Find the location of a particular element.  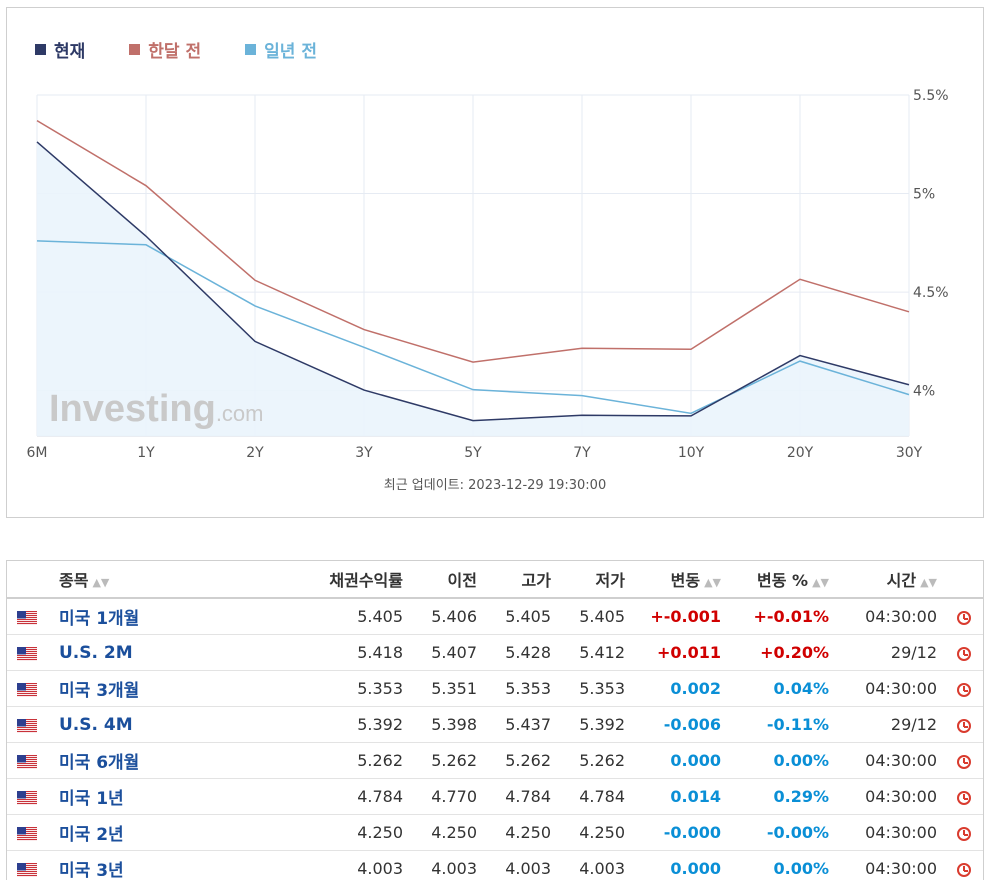

yield-cell: 4.003 is located at coordinates (347, 865).